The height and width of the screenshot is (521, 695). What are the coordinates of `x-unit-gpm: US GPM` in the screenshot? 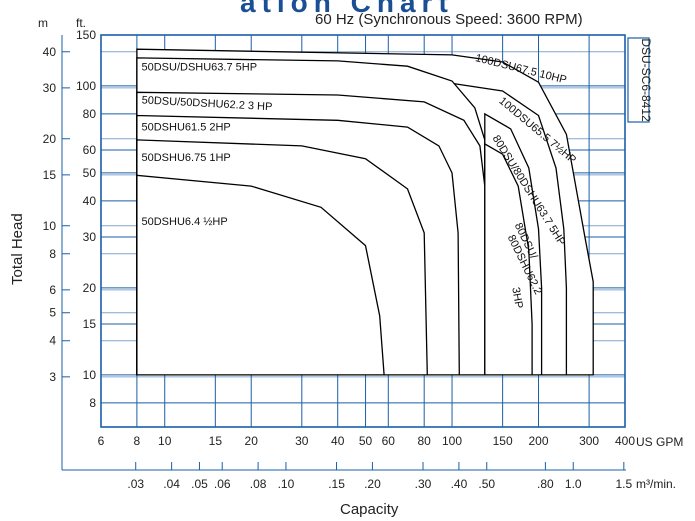 It's located at (659, 442).